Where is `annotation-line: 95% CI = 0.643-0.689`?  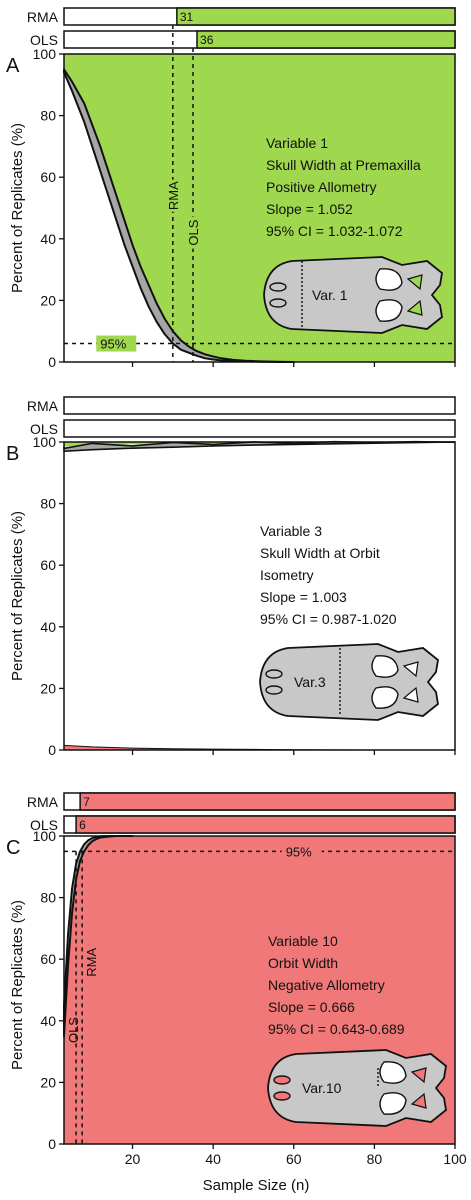
annotation-line: 95% CI = 0.643-0.689 is located at coordinates (336, 1029).